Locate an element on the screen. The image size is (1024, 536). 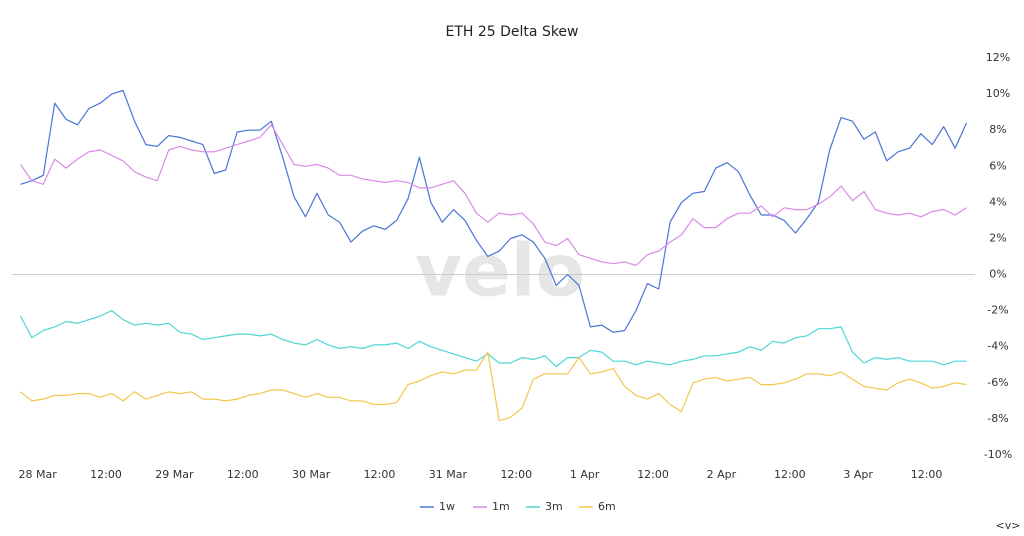
y-tick-label: 10% is located at coordinates (998, 93).